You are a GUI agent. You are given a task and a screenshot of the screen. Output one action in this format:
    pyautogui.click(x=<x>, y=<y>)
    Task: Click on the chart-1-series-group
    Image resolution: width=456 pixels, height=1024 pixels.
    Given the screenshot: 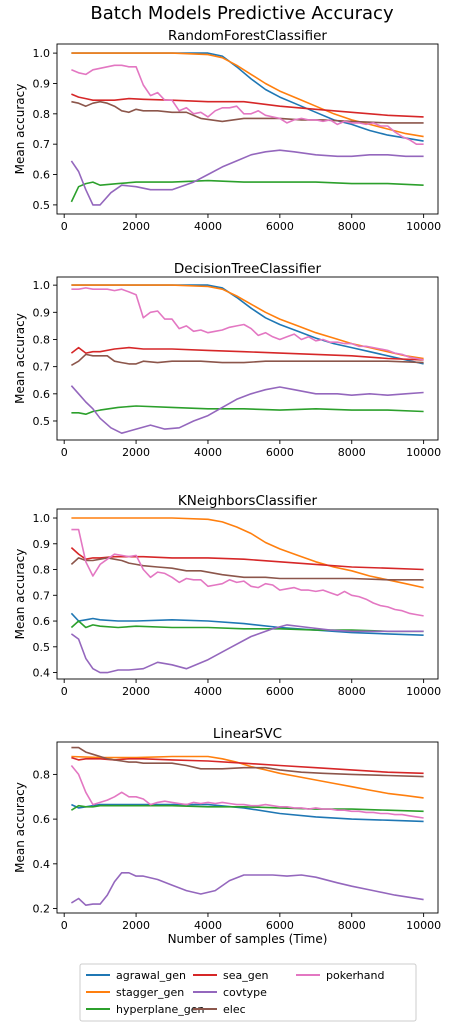 What is the action you would take?
    pyautogui.click(x=247, y=129)
    